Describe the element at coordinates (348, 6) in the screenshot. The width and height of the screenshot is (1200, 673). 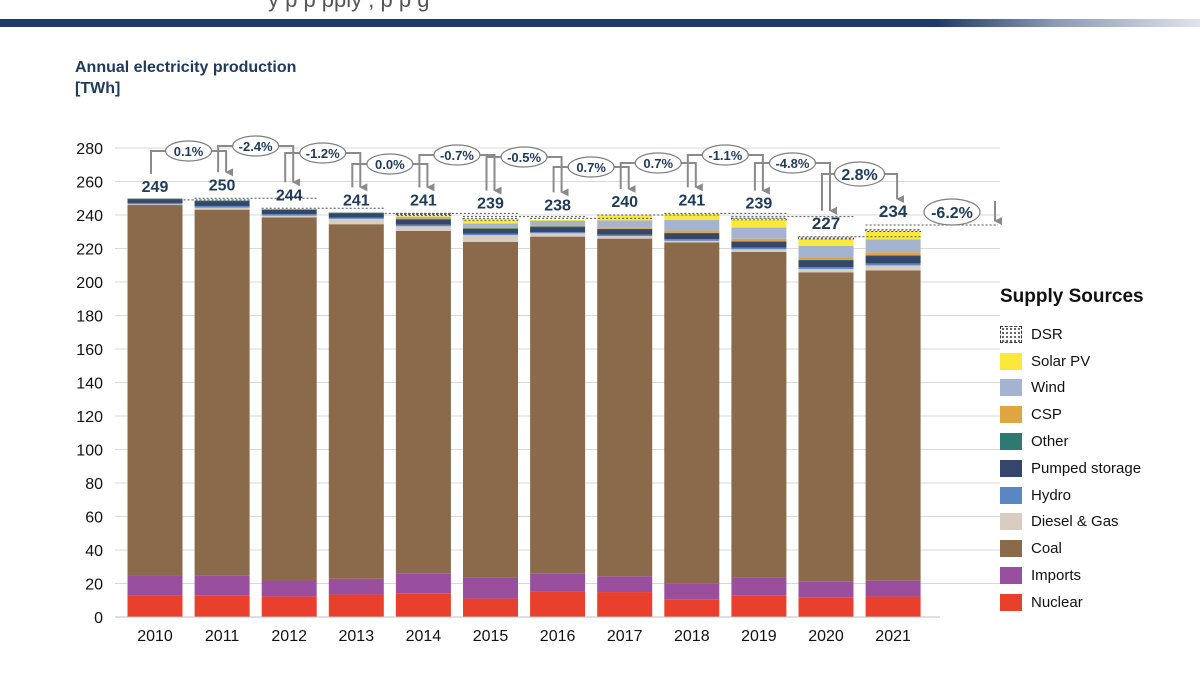
I see `cut-off-heading: y p p pply , p p g` at that location.